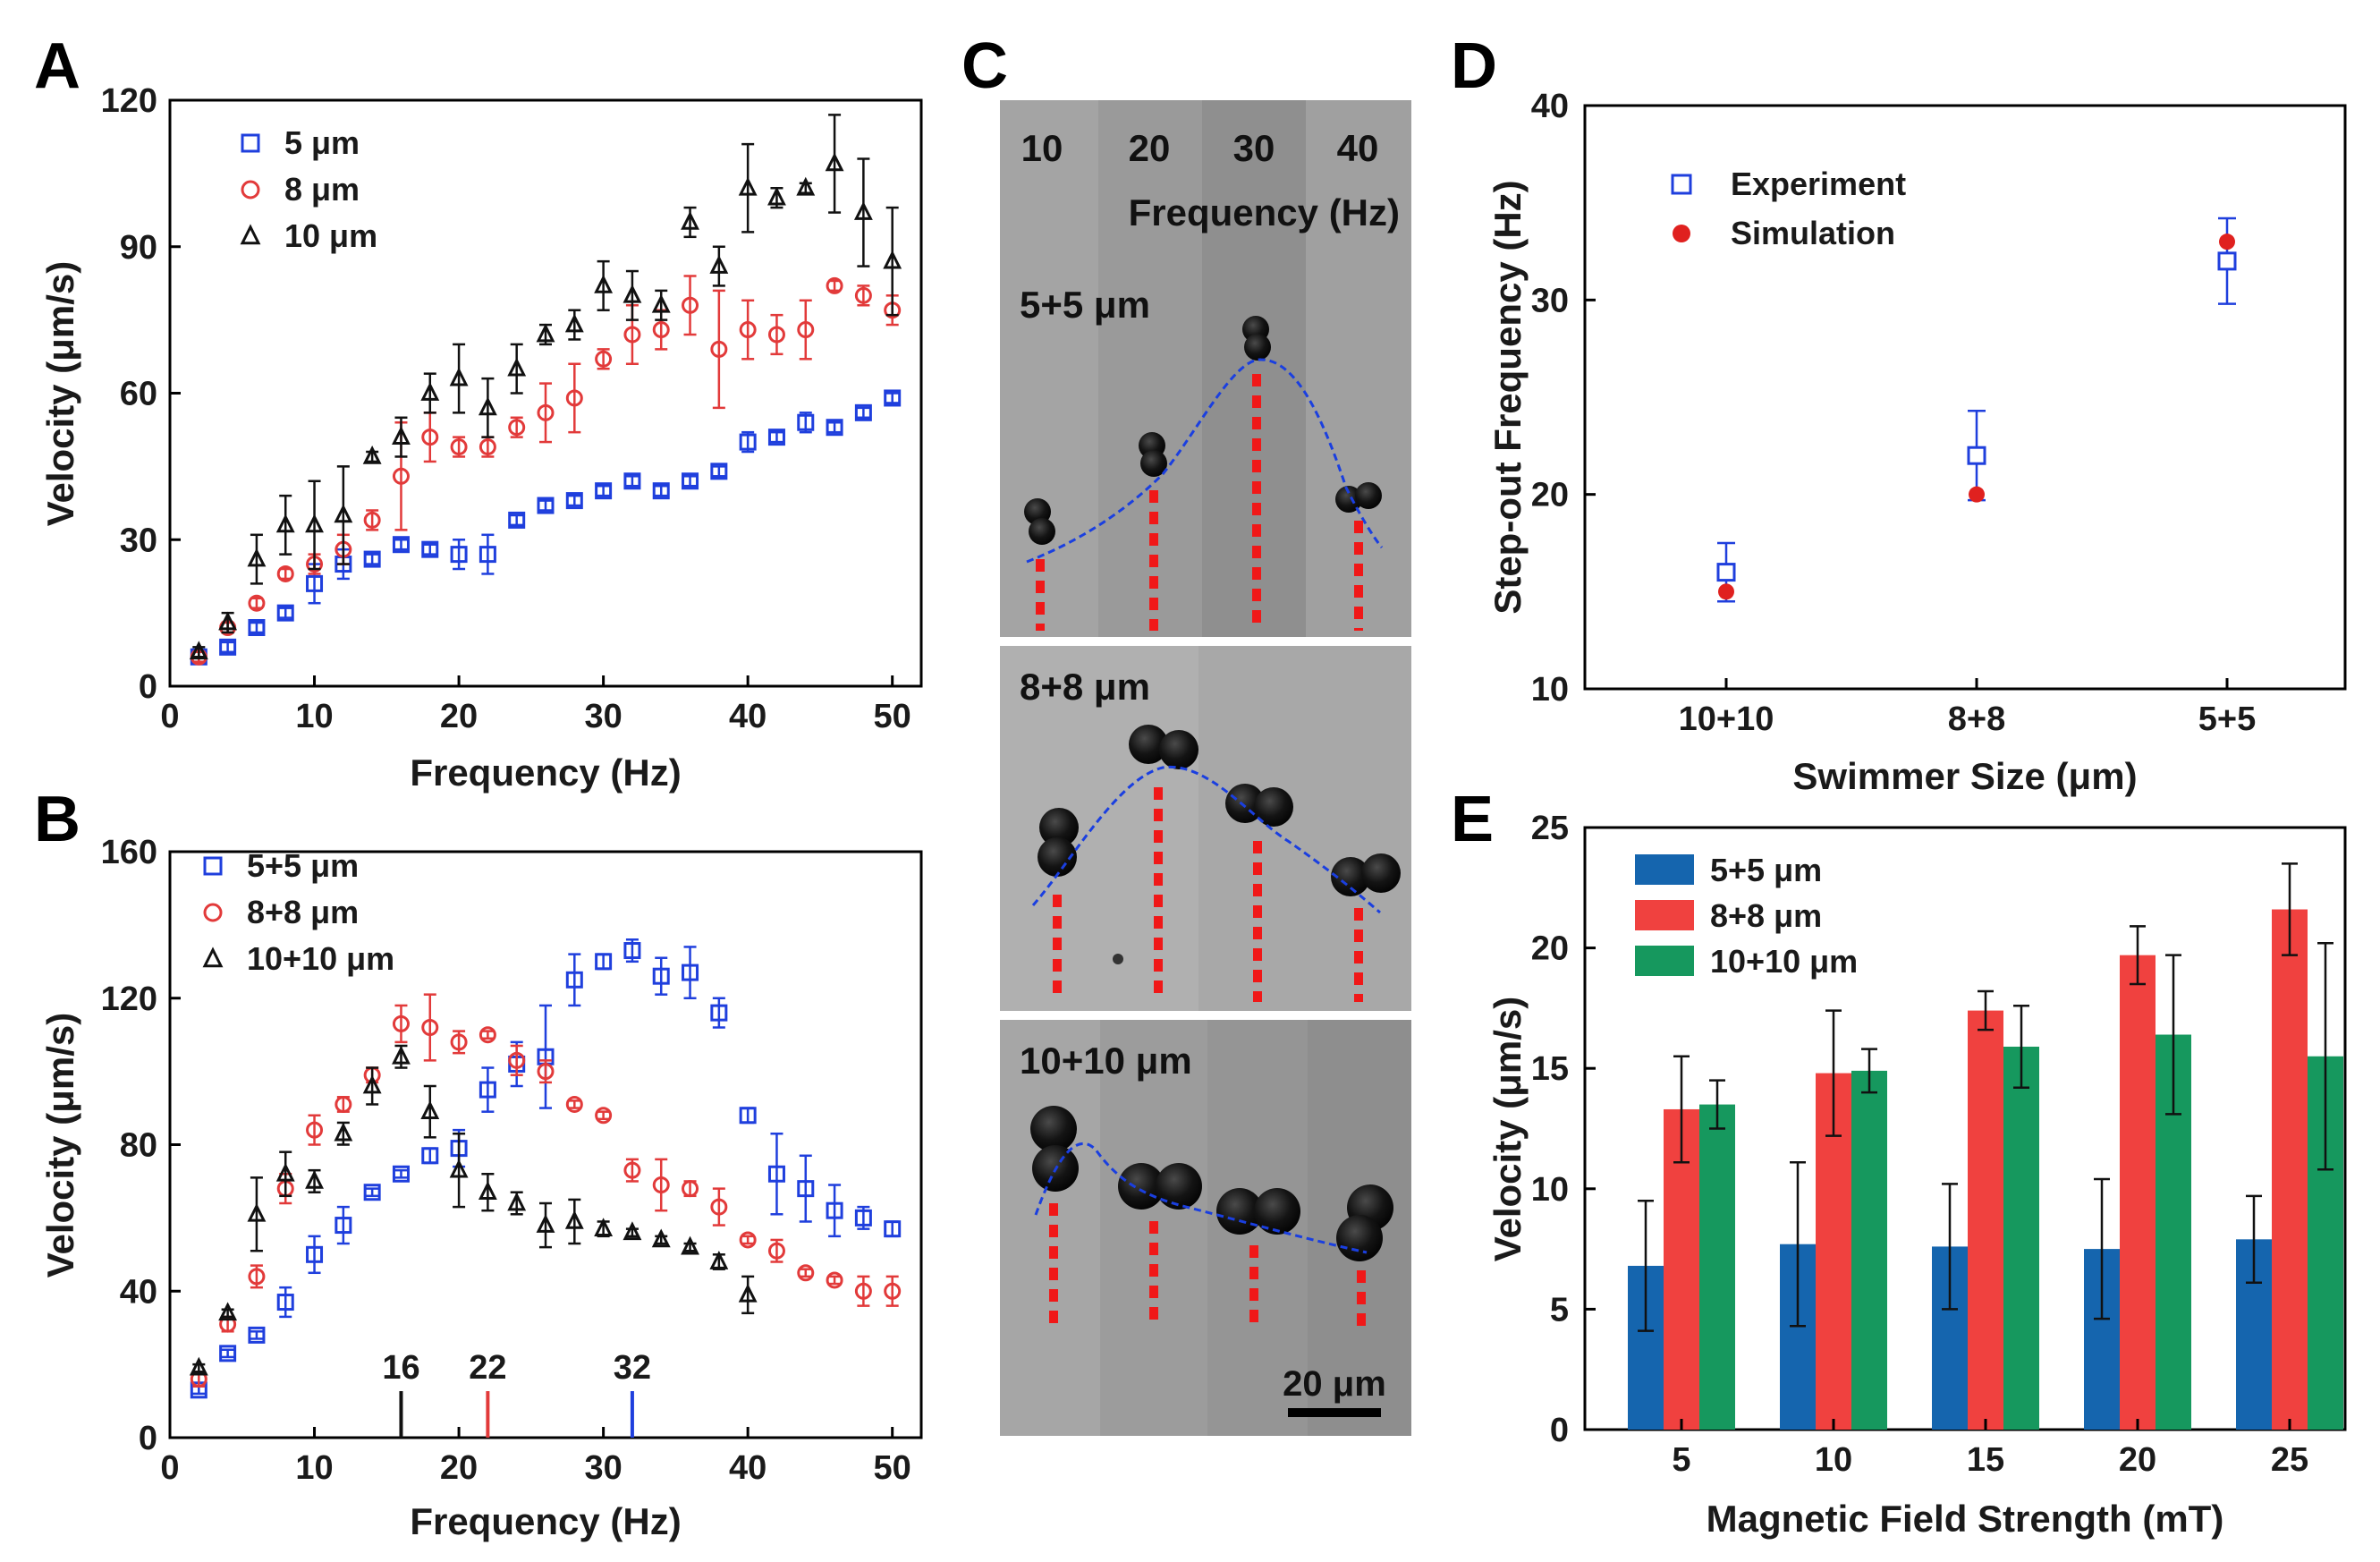 The width and height of the screenshot is (2380, 1562). What do you see at coordinates (1965, 776) in the screenshot?
I see `chart-d-xlabel: Swimmer Size (μm)` at bounding box center [1965, 776].